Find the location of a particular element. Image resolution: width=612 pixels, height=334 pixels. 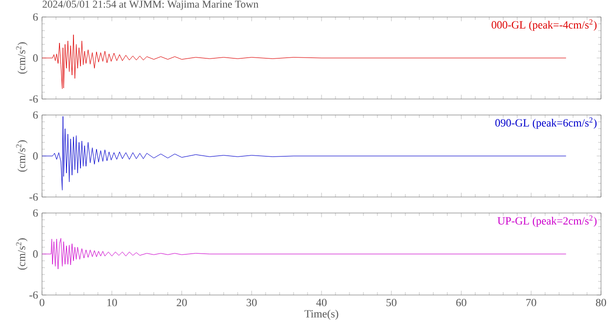

text: UP-GL (peak=2cm/s$^{2}$) is located at coordinates (547, 221).